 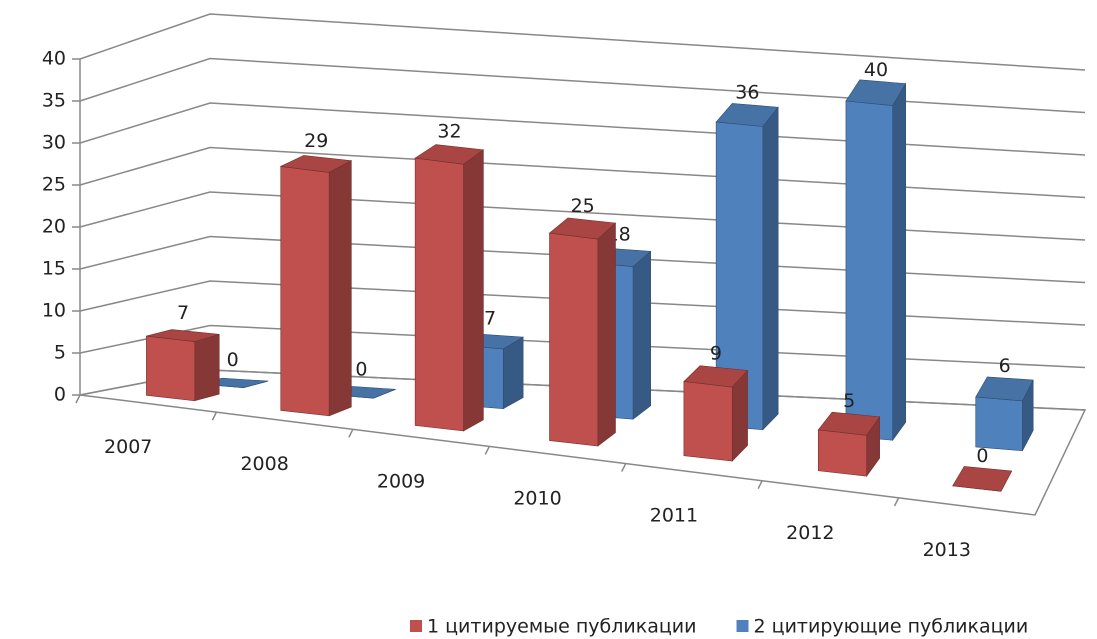 What do you see at coordinates (449, 132) in the screenshot?
I see `value-label: 32` at bounding box center [449, 132].